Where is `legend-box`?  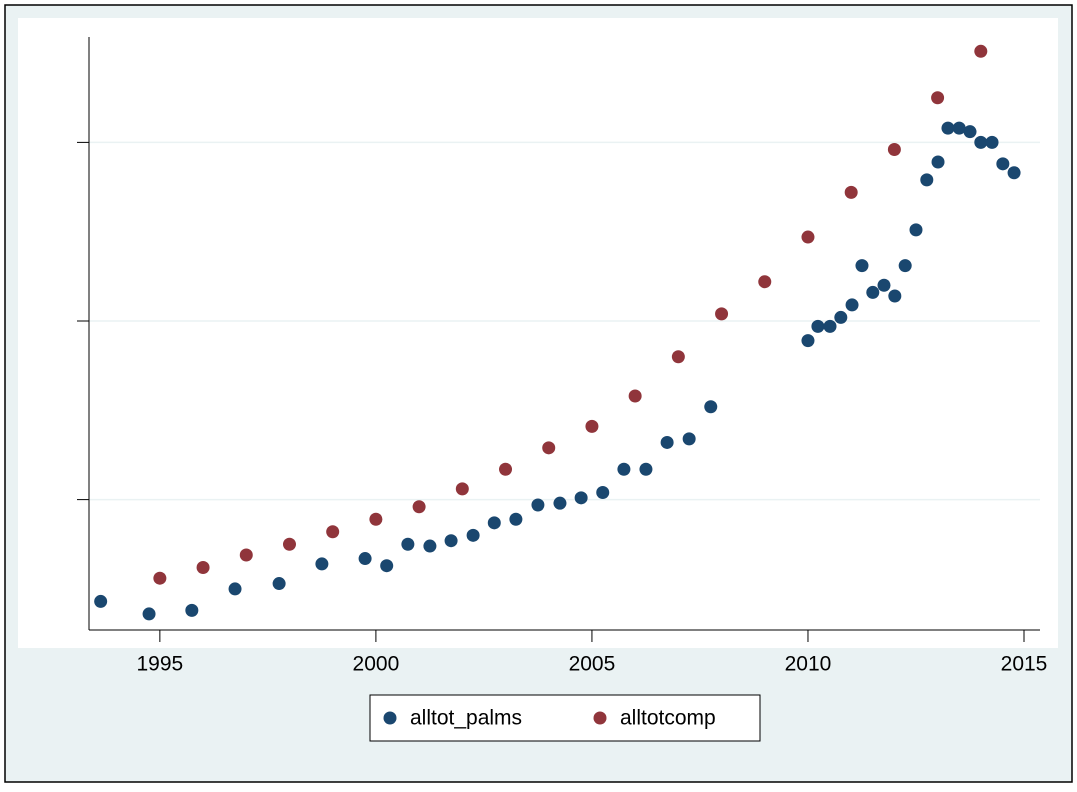
legend-box is located at coordinates (565, 718).